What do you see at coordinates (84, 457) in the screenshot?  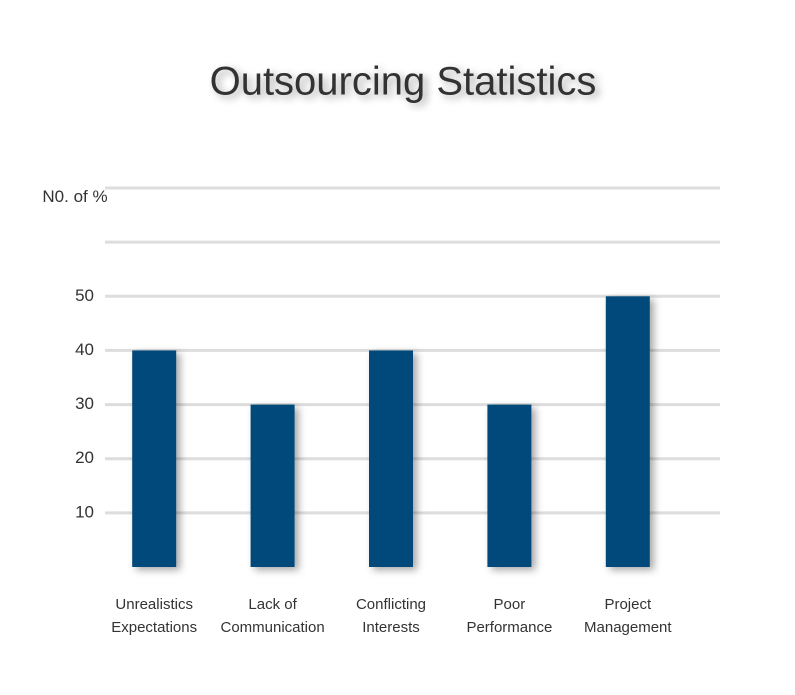 I see `y-tick-label: 20` at bounding box center [84, 457].